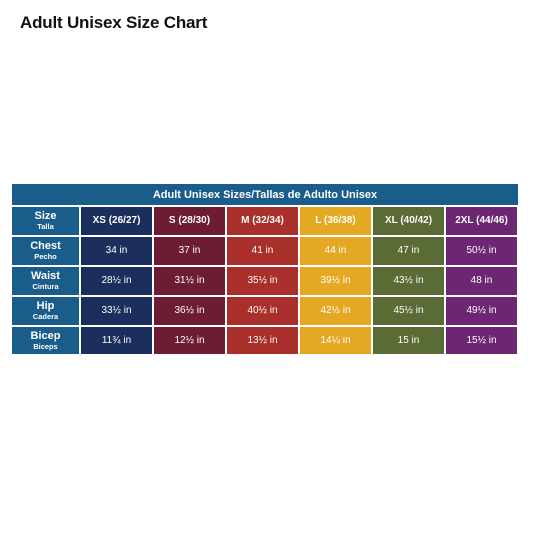  Describe the element at coordinates (45, 346) in the screenshot. I see `row-sublabel: Biceps` at that location.